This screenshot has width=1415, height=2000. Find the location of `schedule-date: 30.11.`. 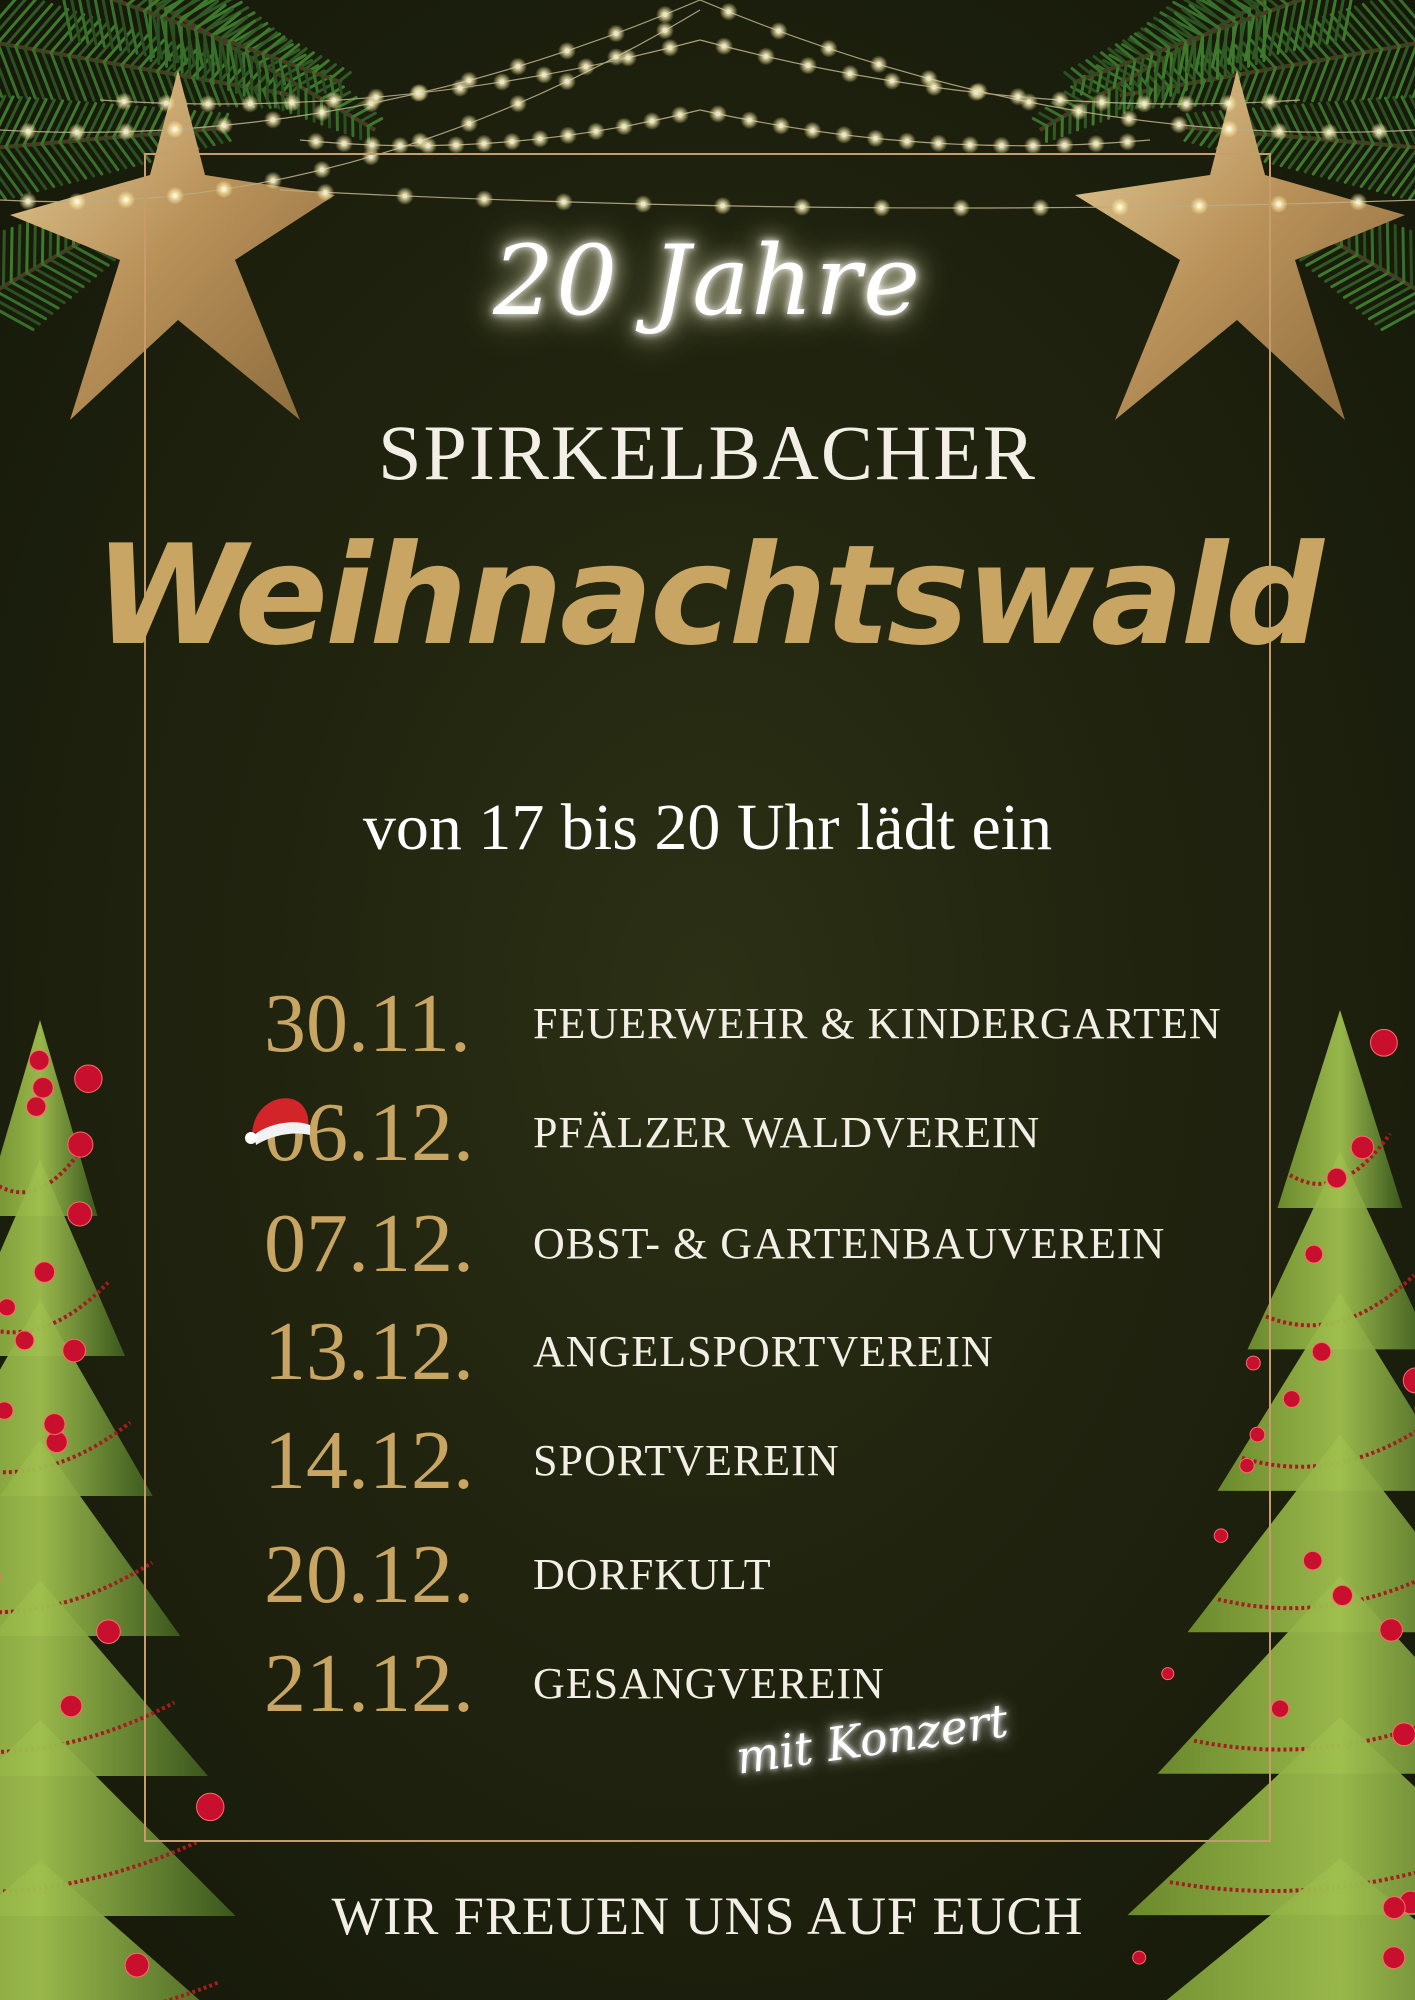

schedule-date: 30.11. is located at coordinates (367, 1023).